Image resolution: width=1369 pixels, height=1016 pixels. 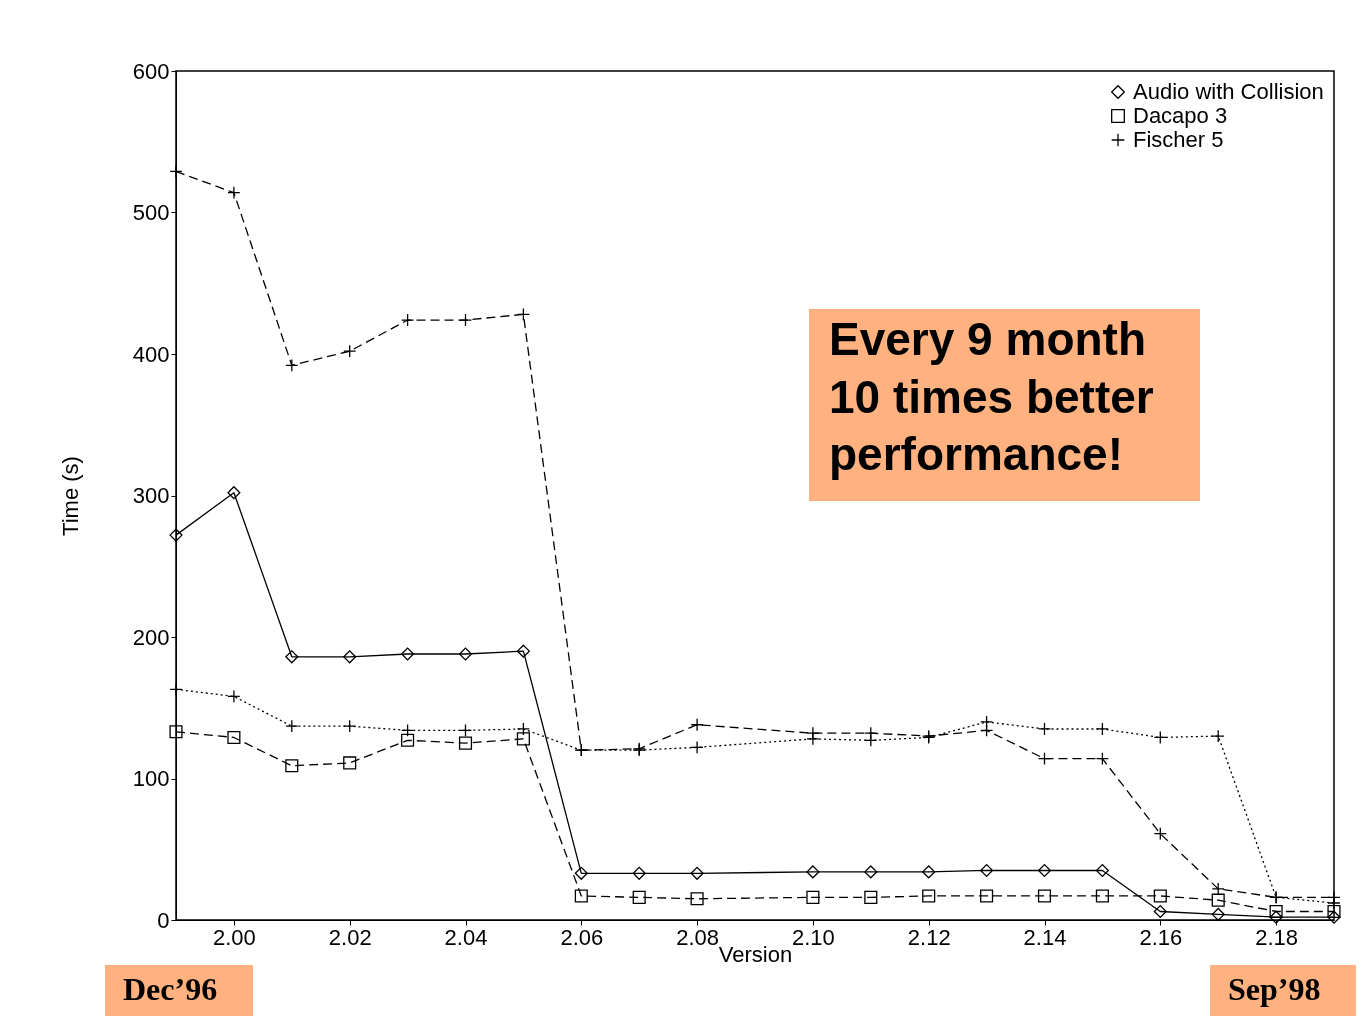 I want to click on legend-label: Audio with Collision, so click(x=1228, y=91).